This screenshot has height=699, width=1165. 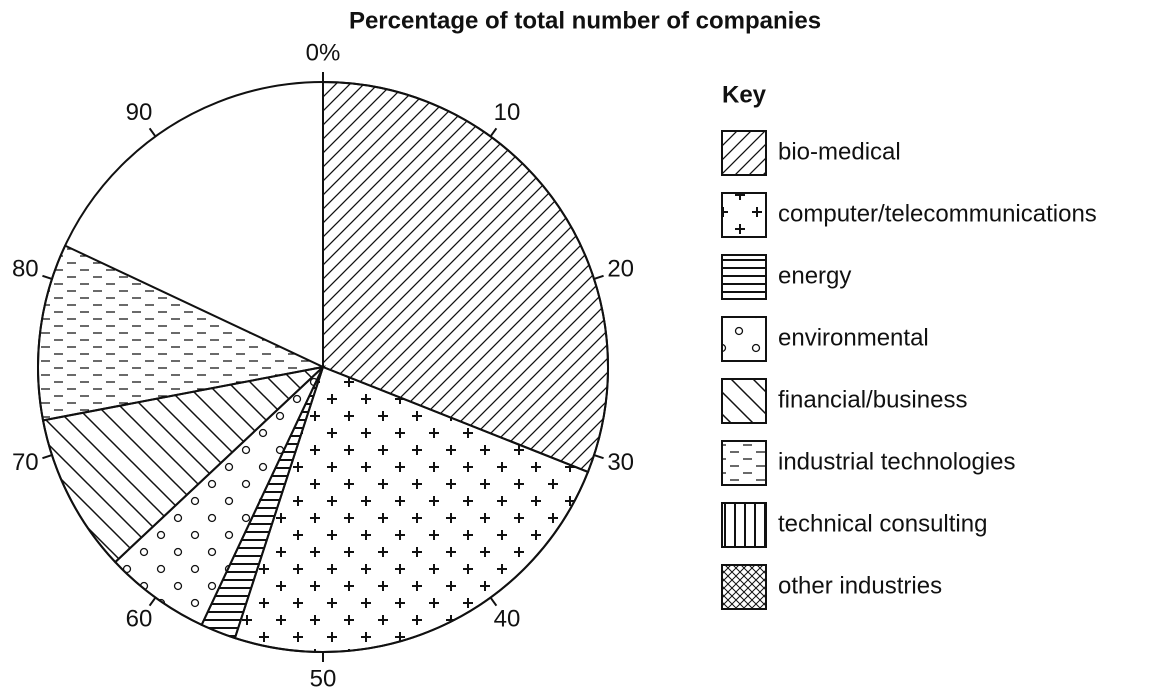 What do you see at coordinates (139, 619) in the screenshot?
I see `tick-label: 60` at bounding box center [139, 619].